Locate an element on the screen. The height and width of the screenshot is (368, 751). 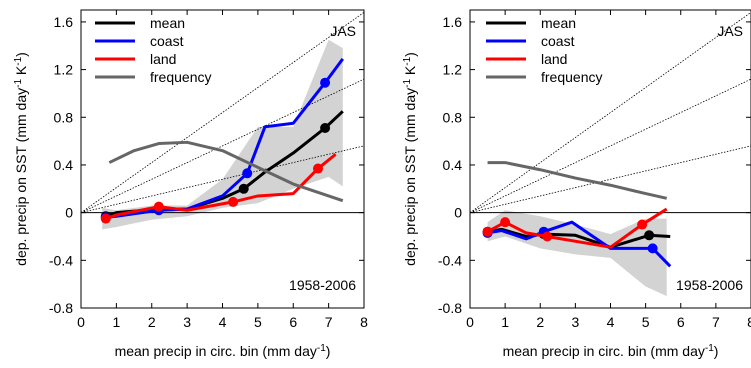
series-line-coast is located at coordinates (224, 138).